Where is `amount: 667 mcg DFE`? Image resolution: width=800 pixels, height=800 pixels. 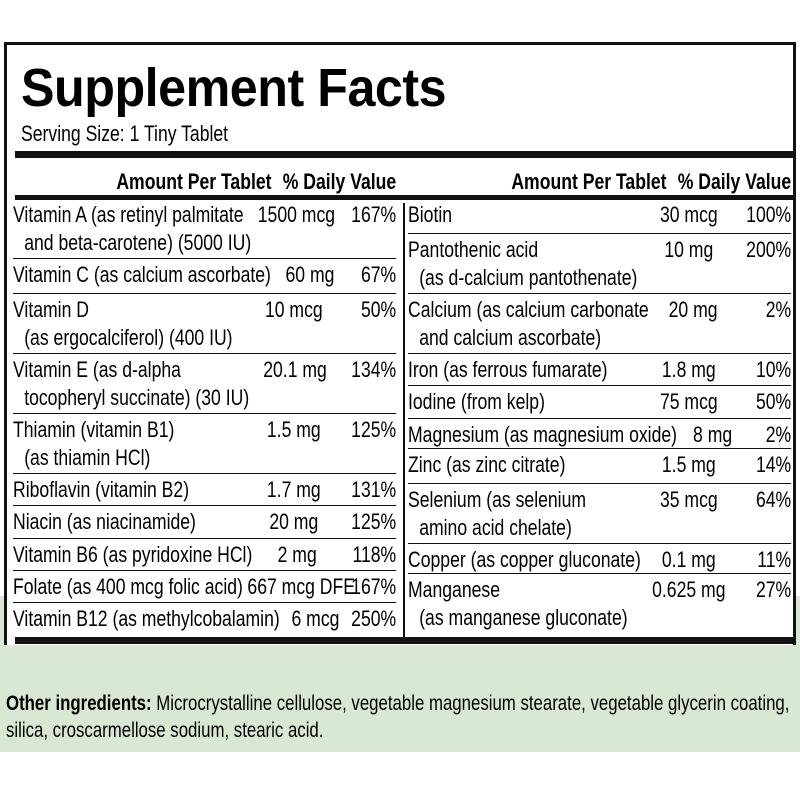
amount: 667 mcg DFE is located at coordinates (301, 586).